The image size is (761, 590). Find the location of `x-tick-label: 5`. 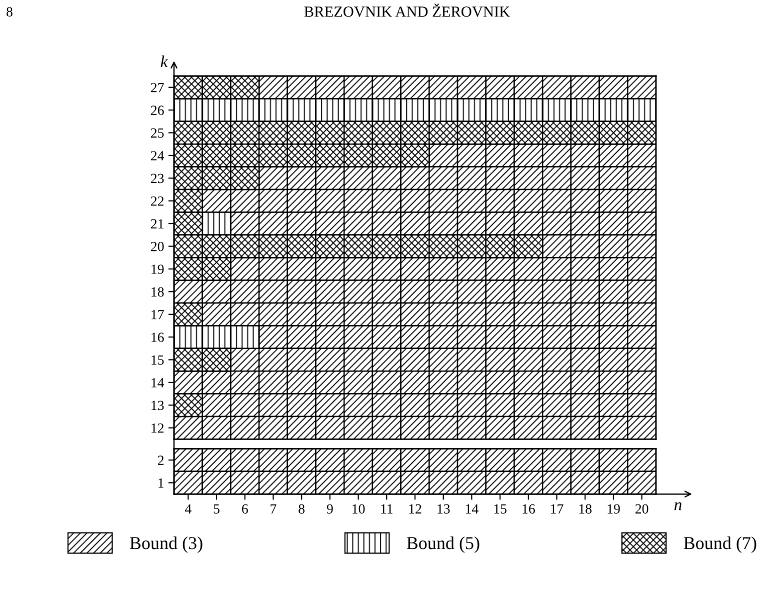

x-tick-label: 5 is located at coordinates (217, 509).